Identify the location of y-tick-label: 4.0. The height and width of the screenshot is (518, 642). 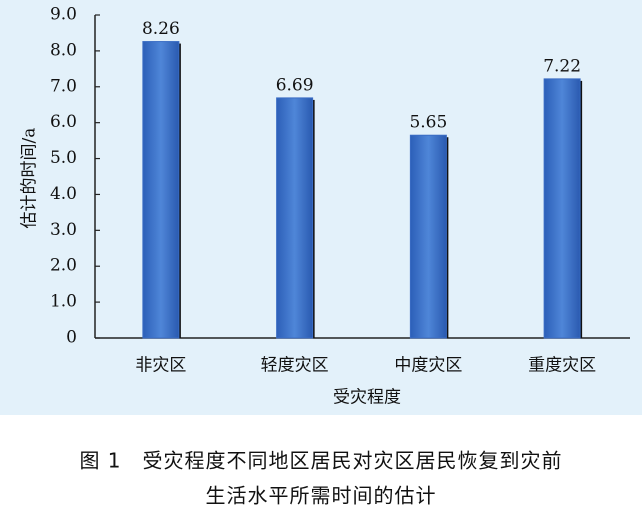
(63, 194).